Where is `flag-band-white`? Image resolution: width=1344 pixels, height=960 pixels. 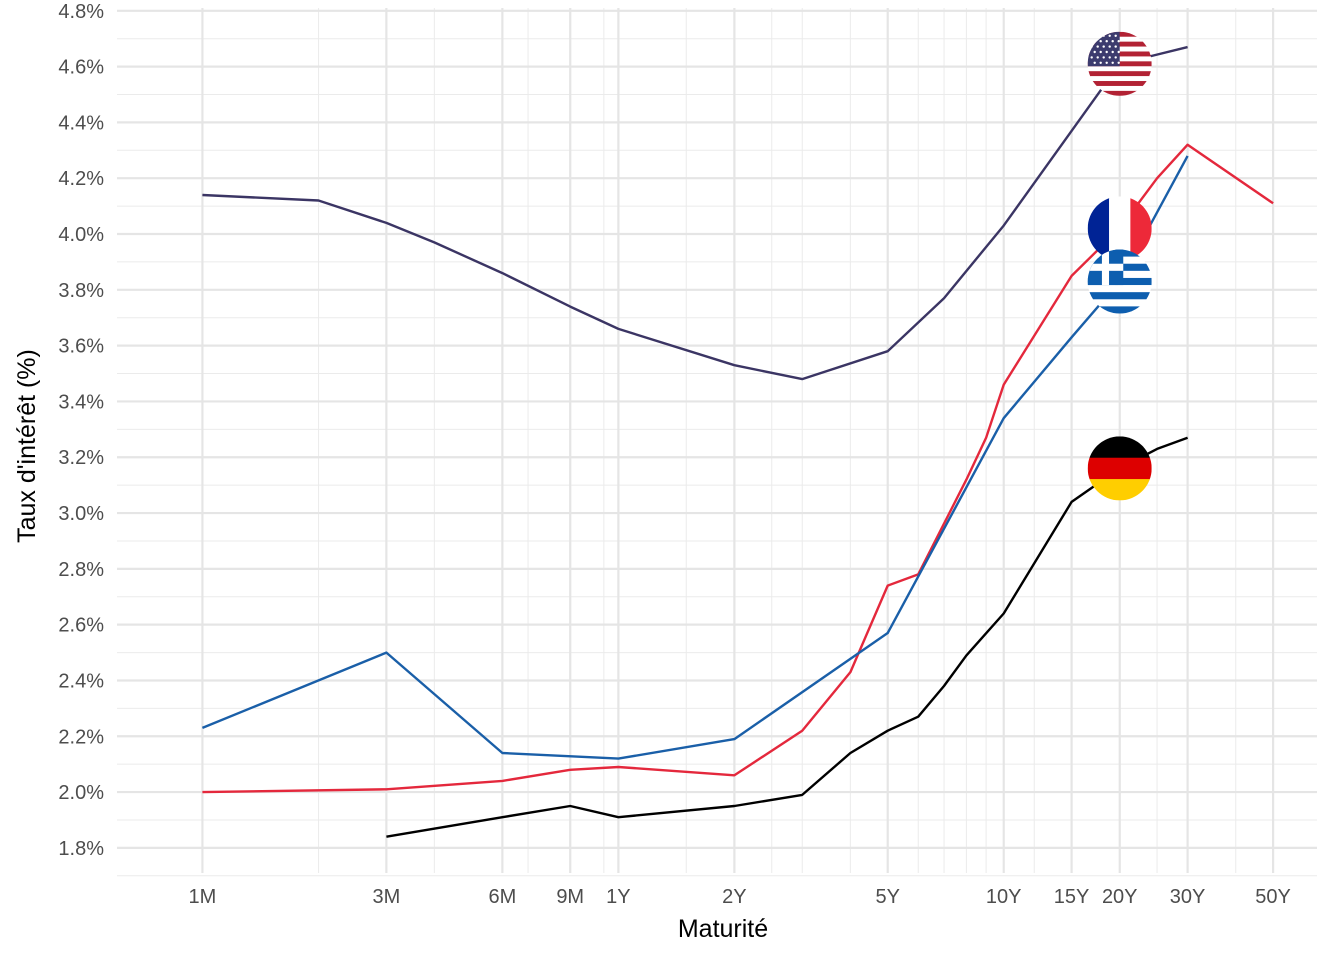 flag-band-white is located at coordinates (1120, 228).